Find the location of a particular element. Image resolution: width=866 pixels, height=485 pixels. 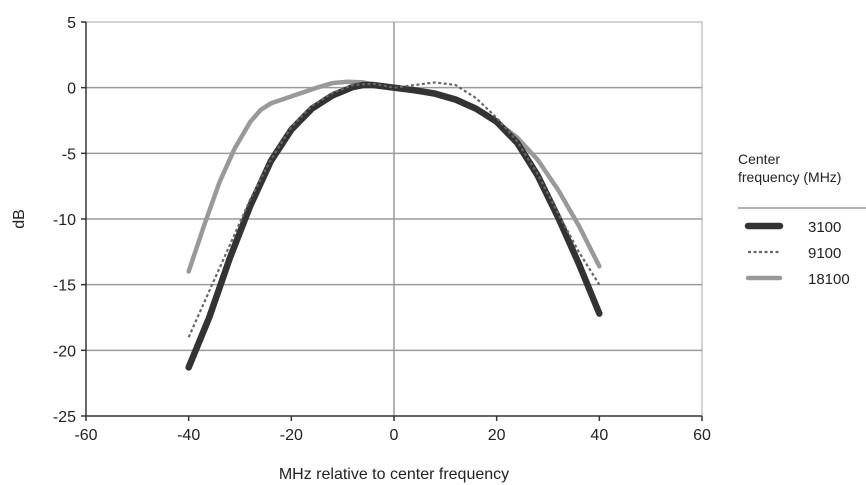

y-tick-label: 5 is located at coordinates (71, 23).